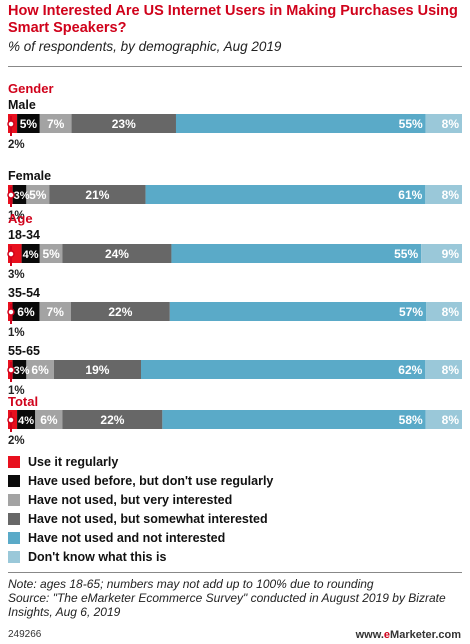  I want to click on legend-label: Have not used, but very interested, so click(130, 500).